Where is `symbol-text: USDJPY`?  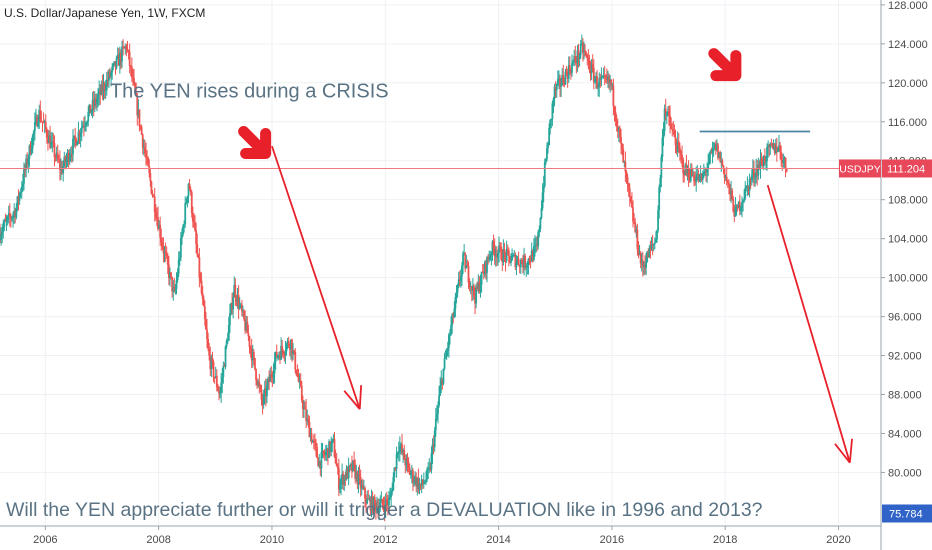 symbol-text: USDJPY is located at coordinates (859, 169).